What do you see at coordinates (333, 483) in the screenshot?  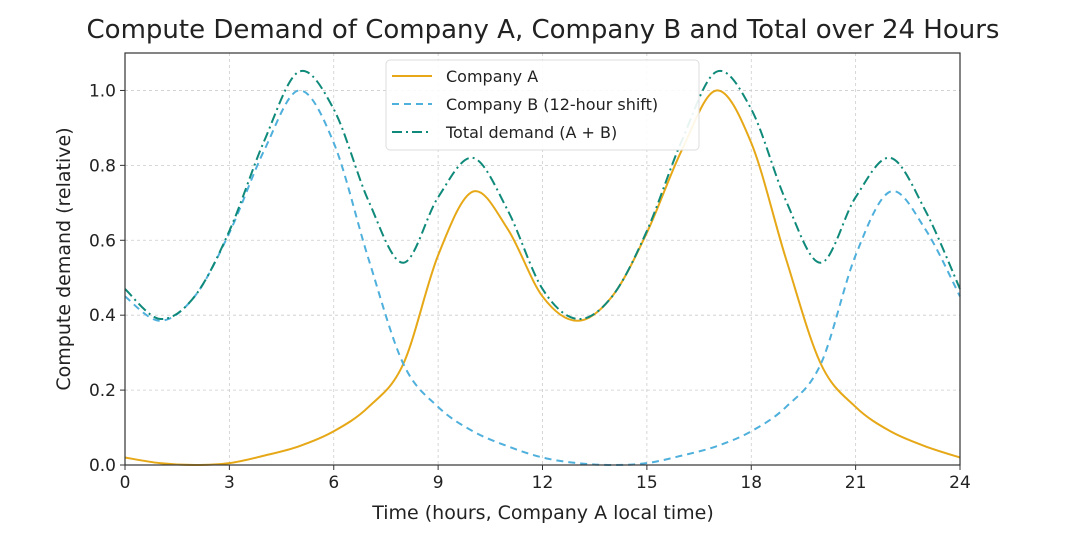 I see `x-tick-label: 6` at bounding box center [333, 483].